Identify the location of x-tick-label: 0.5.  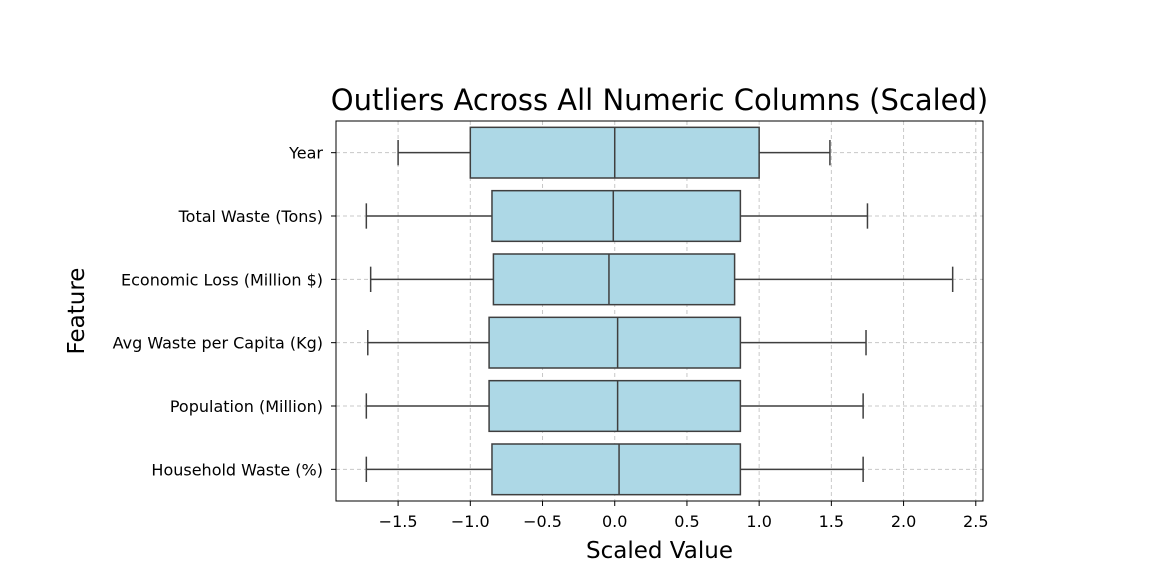
(686, 521).